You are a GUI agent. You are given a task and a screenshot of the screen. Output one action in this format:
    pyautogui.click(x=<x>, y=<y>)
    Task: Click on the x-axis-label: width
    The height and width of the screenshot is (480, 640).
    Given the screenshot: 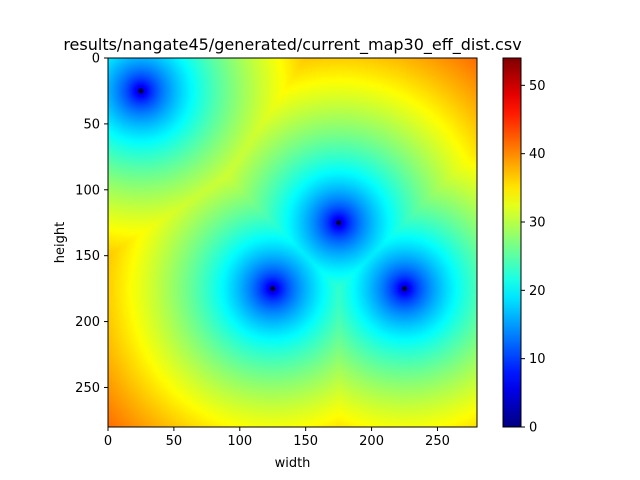 What is the action you would take?
    pyautogui.click(x=293, y=463)
    